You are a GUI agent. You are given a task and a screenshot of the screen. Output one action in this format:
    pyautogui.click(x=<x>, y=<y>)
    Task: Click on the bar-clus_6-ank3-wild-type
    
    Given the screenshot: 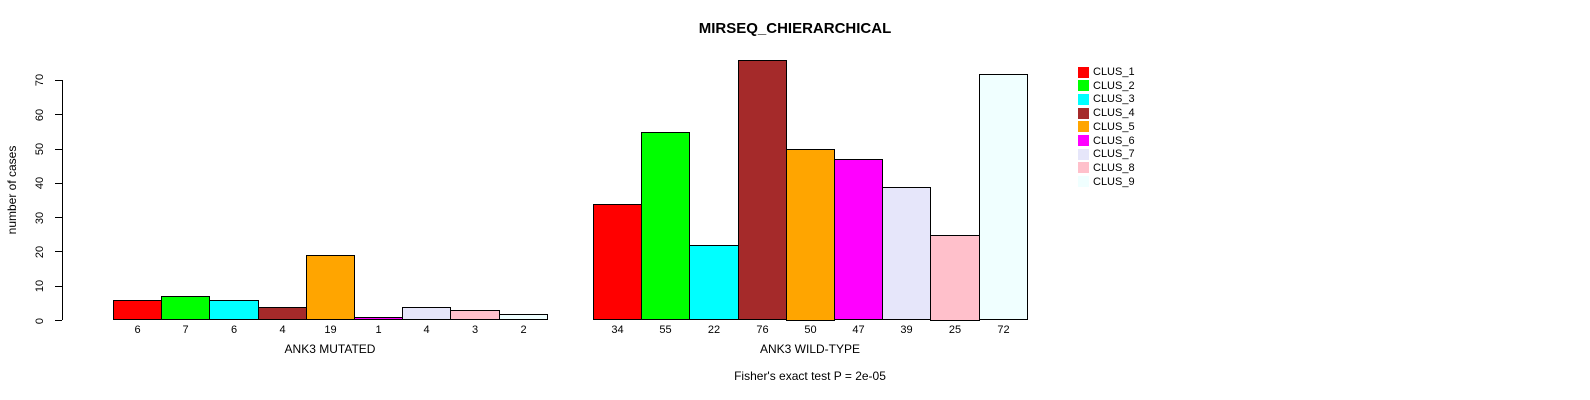 What is the action you would take?
    pyautogui.click(x=858, y=240)
    